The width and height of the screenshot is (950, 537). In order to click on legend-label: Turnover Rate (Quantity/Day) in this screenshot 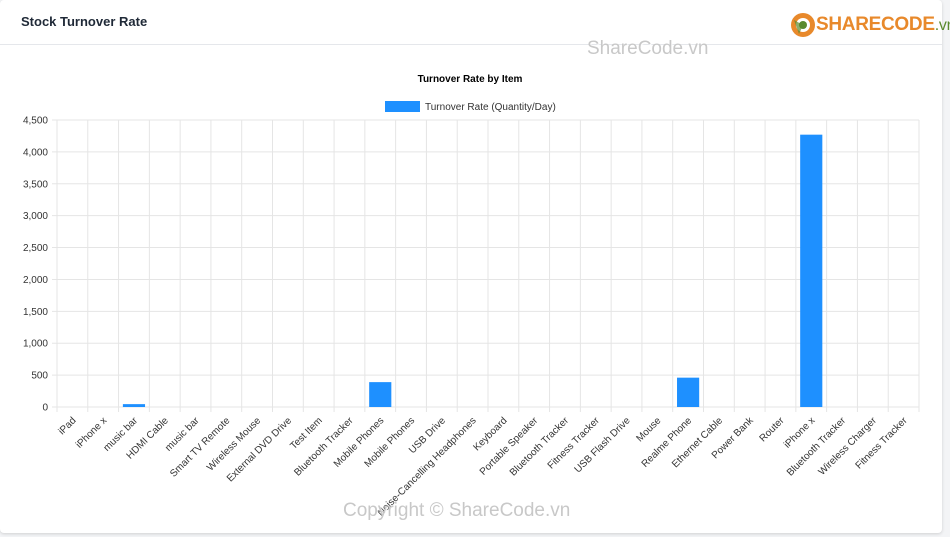, I will do `click(490, 107)`.